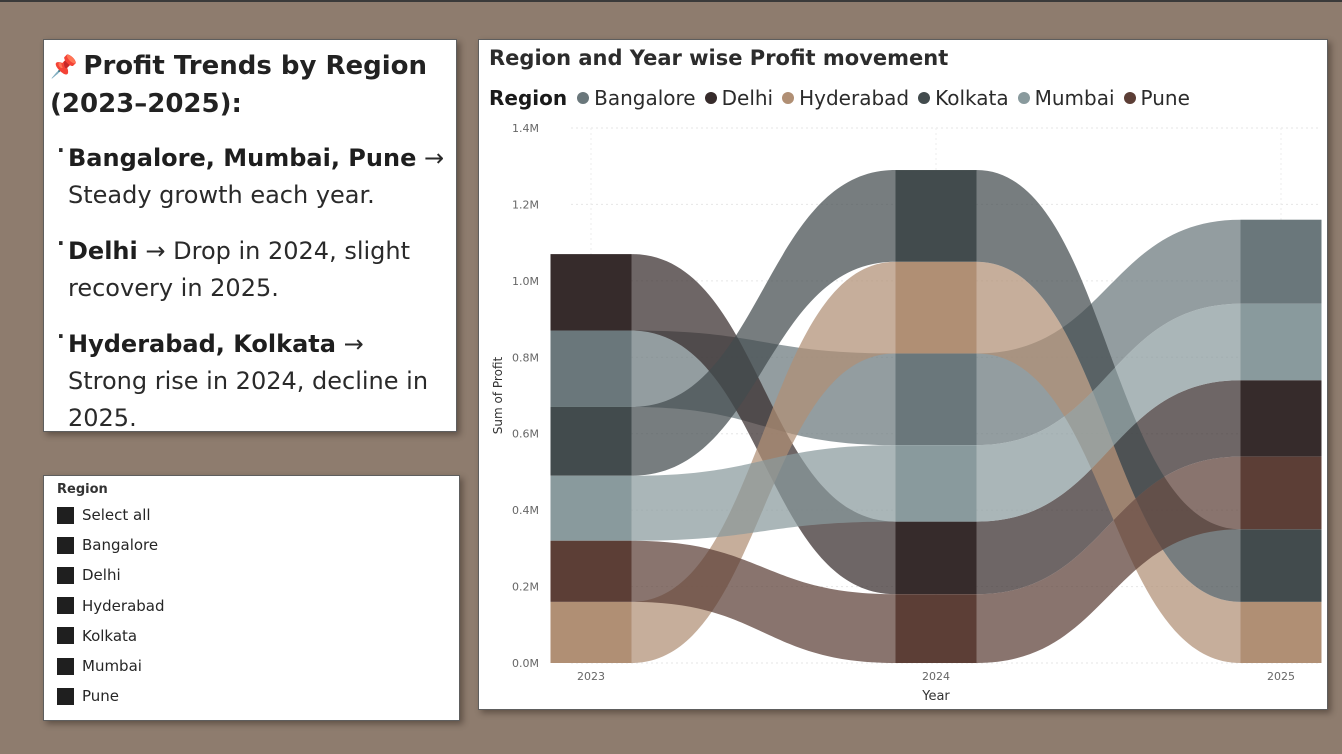  Describe the element at coordinates (935, 696) in the screenshot. I see `x-axis-title: Year` at that location.